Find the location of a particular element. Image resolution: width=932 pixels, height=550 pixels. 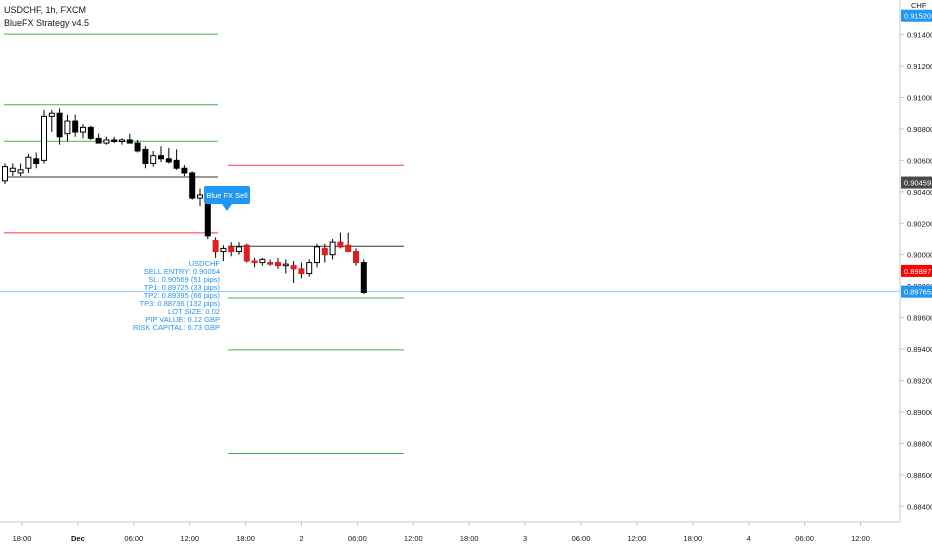

price-tick-label: 0.90200 is located at coordinates (919, 223).